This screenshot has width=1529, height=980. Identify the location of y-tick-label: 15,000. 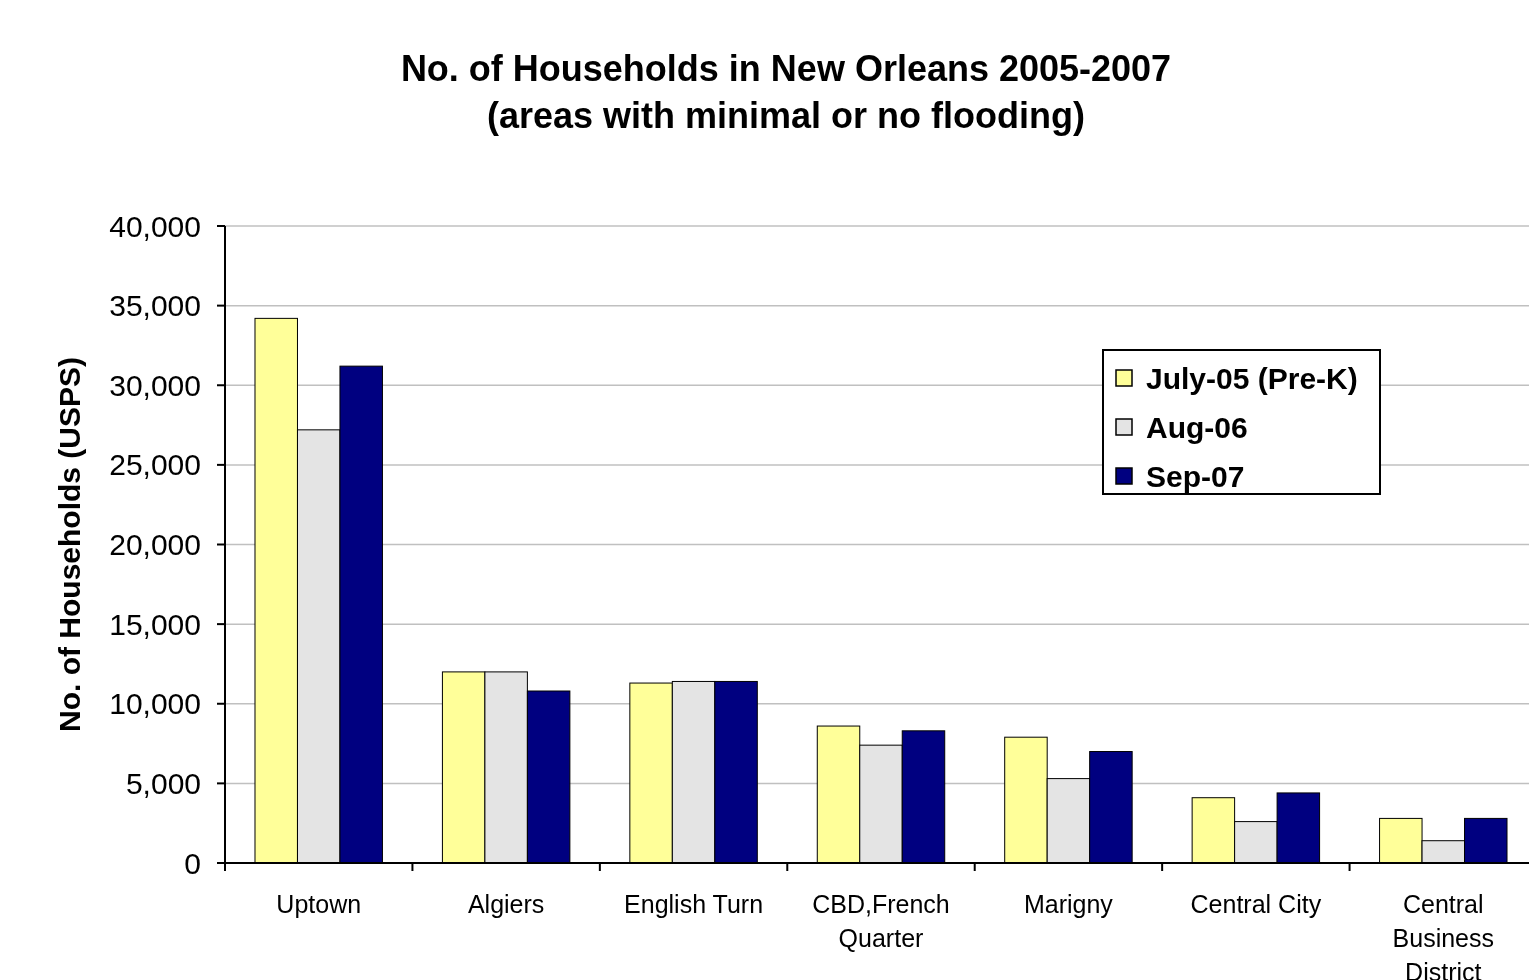
(155, 624).